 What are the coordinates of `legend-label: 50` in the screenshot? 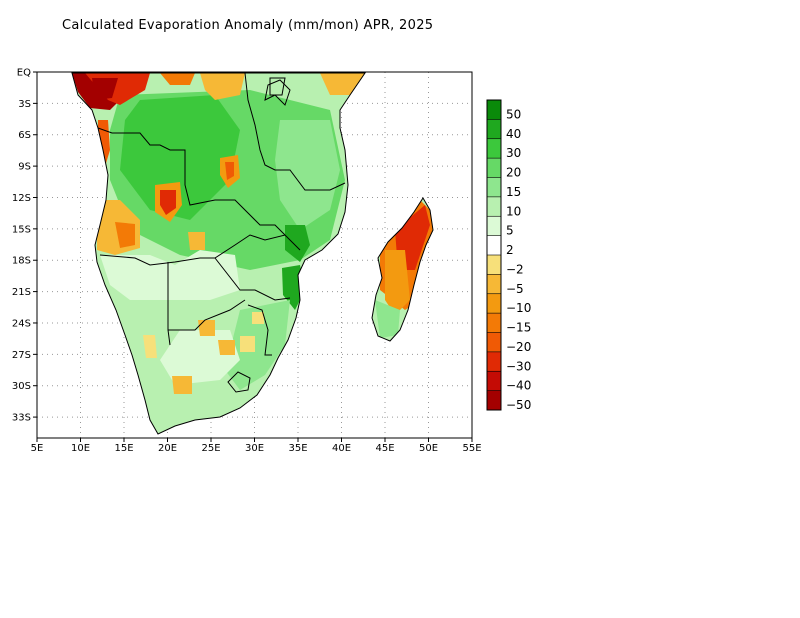 It's located at (513, 114).